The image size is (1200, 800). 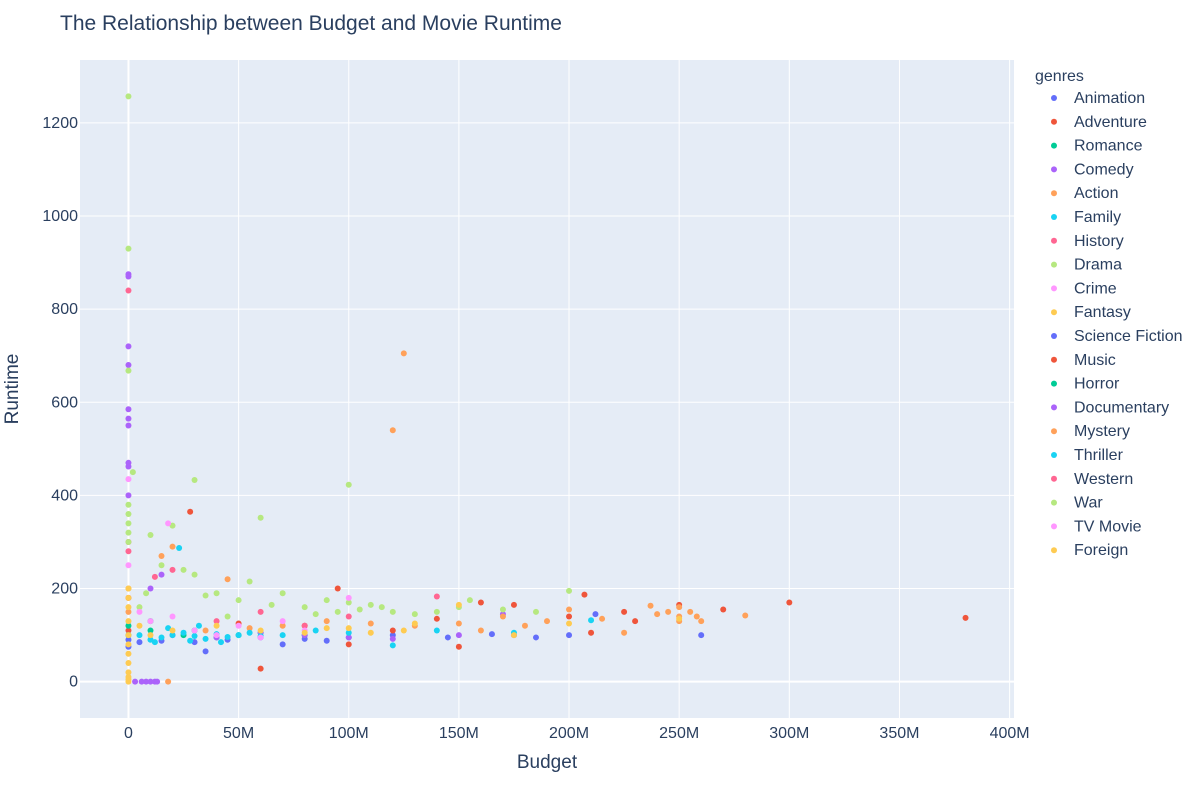 What do you see at coordinates (1110, 122) in the screenshot?
I see `legend-label: Adventure` at bounding box center [1110, 122].